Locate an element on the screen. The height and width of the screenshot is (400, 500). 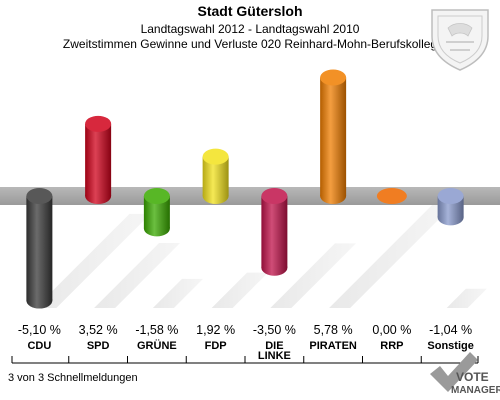
chart-title: Stadt Gütersloh is located at coordinates (249, 11).